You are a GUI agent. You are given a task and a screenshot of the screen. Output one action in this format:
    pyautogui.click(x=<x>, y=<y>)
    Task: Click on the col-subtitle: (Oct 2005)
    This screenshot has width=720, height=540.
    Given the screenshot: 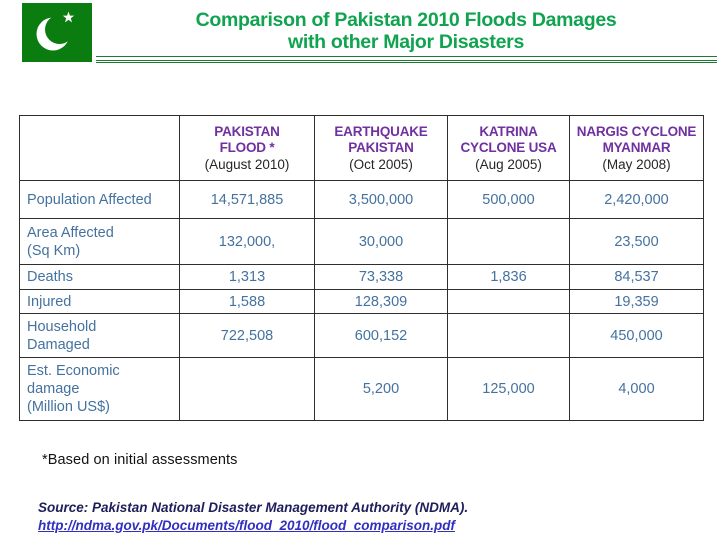 What is the action you would take?
    pyautogui.click(x=381, y=164)
    